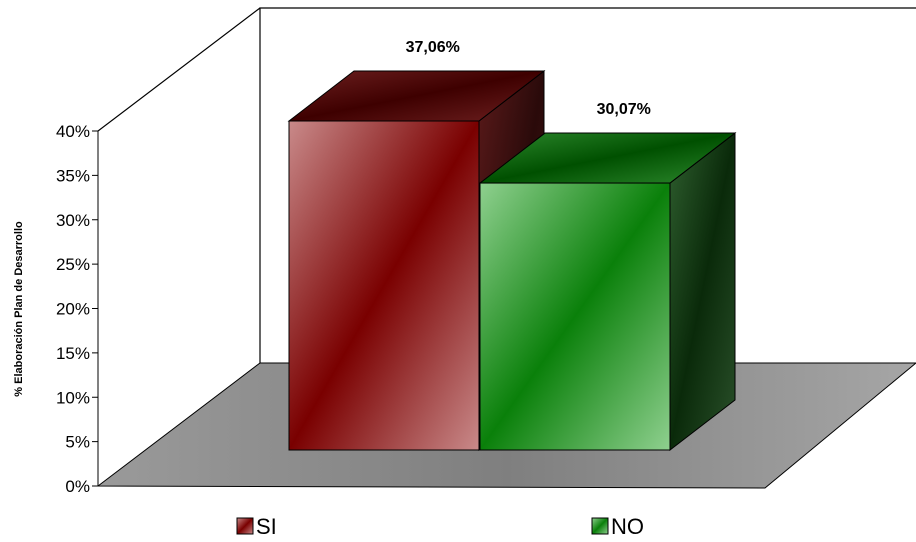  Describe the element at coordinates (702, 292) in the screenshot. I see `bar-no-side` at that location.